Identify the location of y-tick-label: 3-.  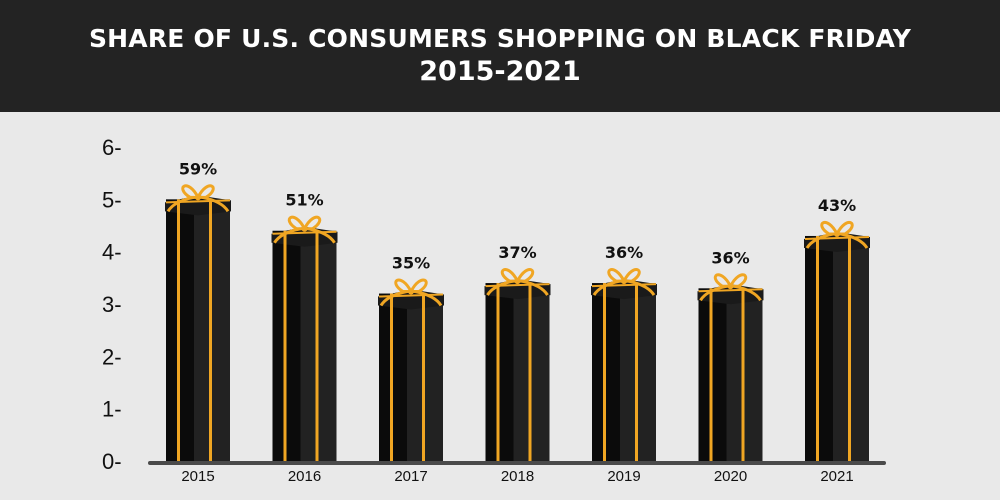
(112, 304).